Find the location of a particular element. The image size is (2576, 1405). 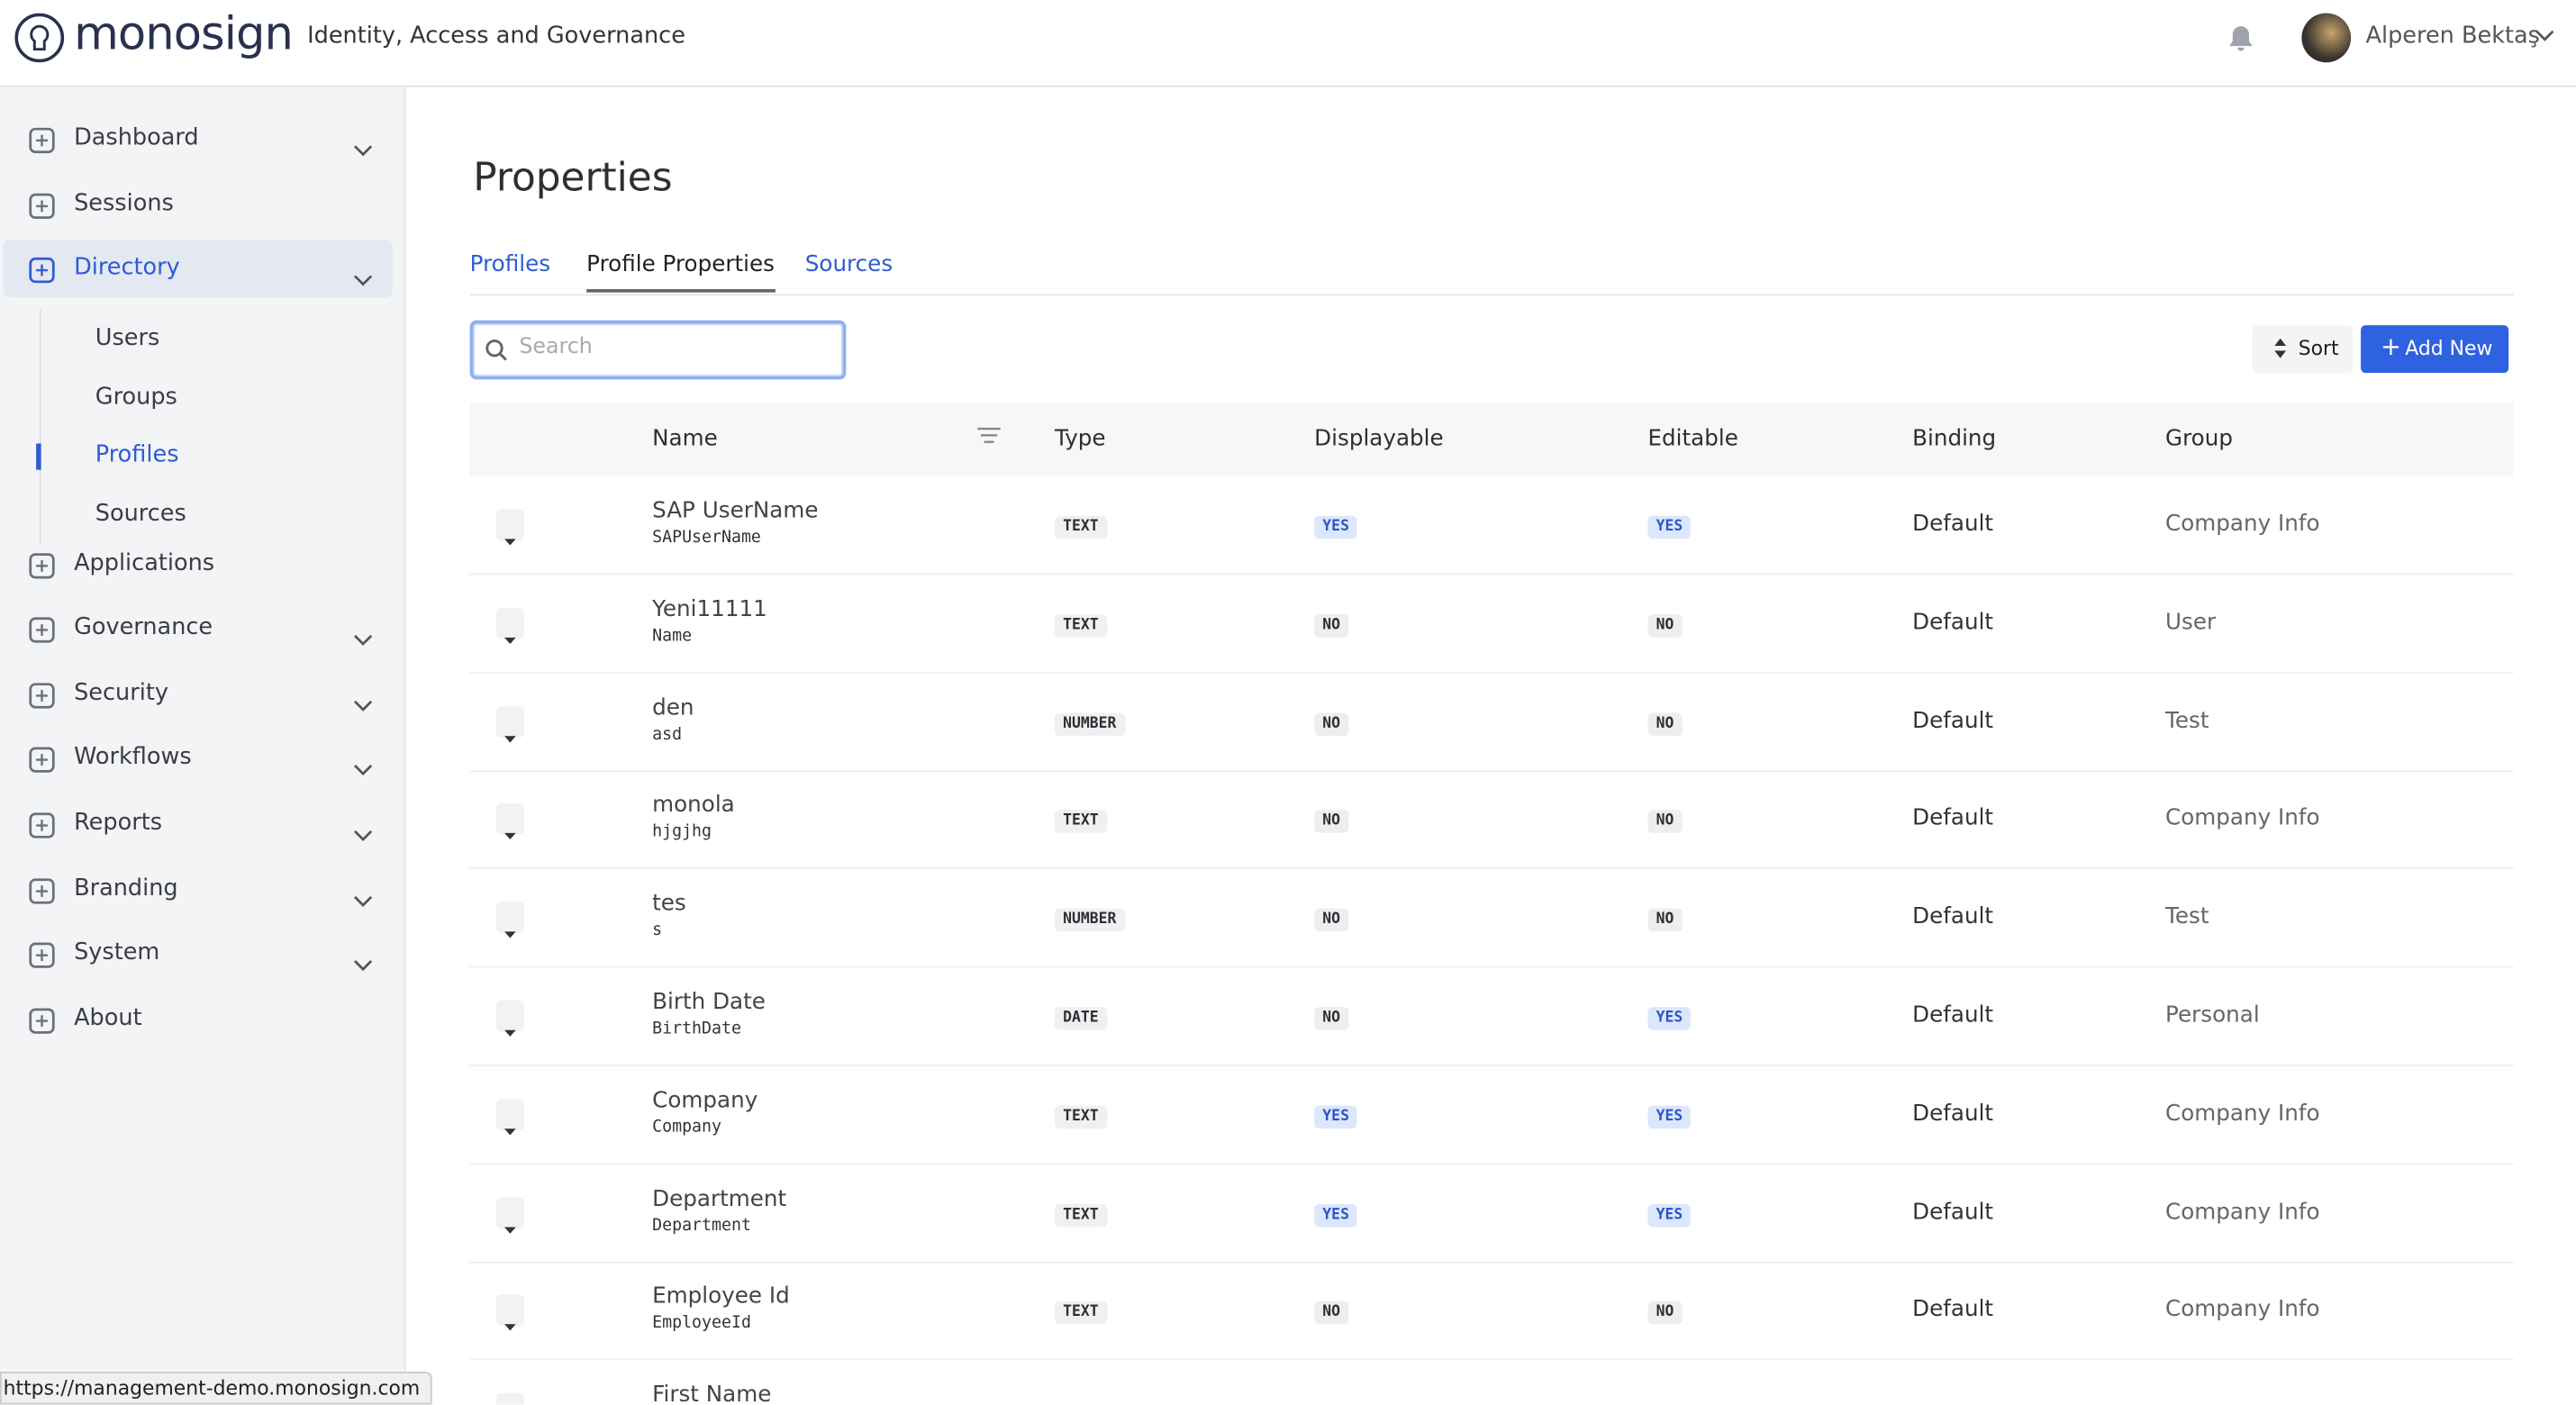

nav-item: Workflows is located at coordinates (133, 758).